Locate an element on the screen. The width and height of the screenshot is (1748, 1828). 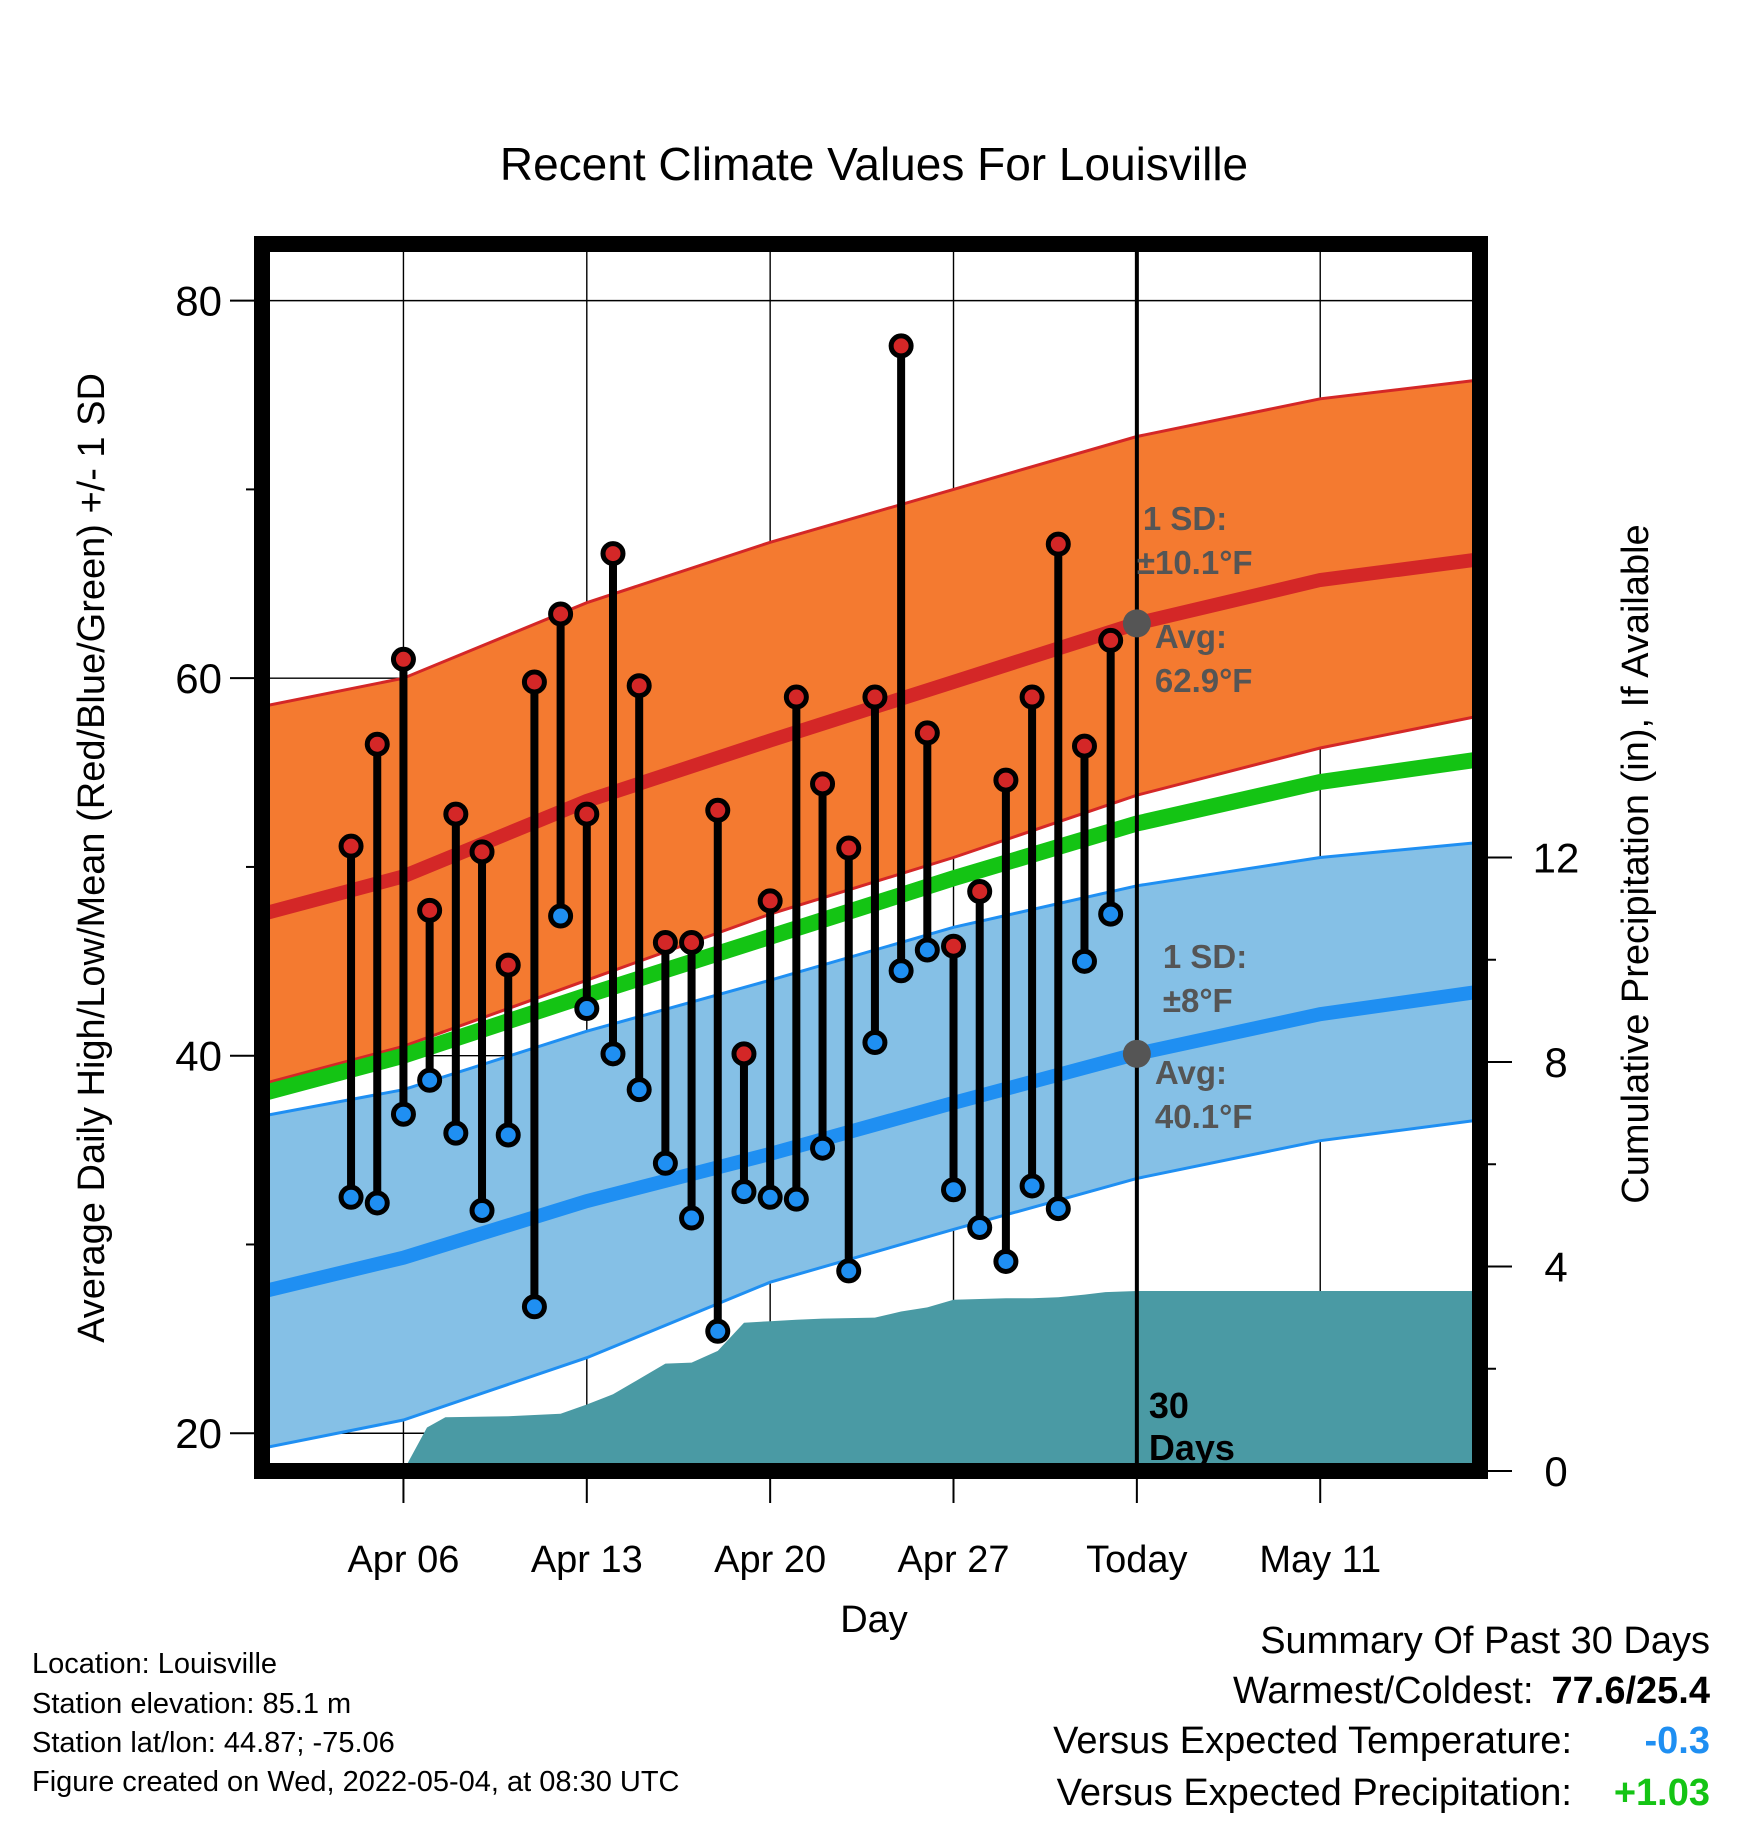
x-tick-label: Apr 13 is located at coordinates (587, 1560).